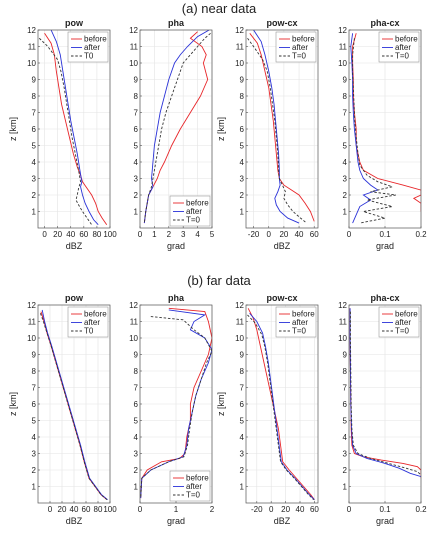  What do you see at coordinates (96, 234) in the screenshot?
I see `x-tick-label: 80` at bounding box center [96, 234].